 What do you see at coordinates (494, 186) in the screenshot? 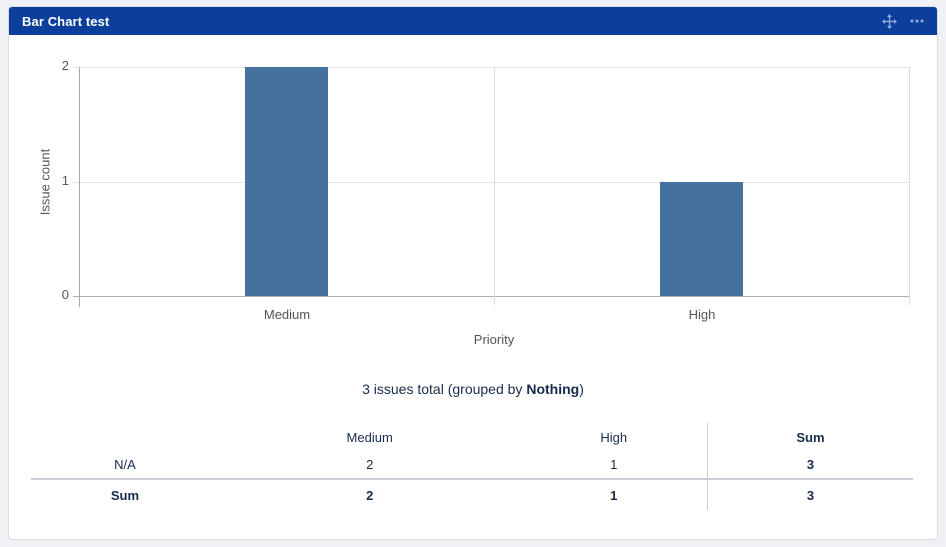
I see `category-divider-line` at bounding box center [494, 186].